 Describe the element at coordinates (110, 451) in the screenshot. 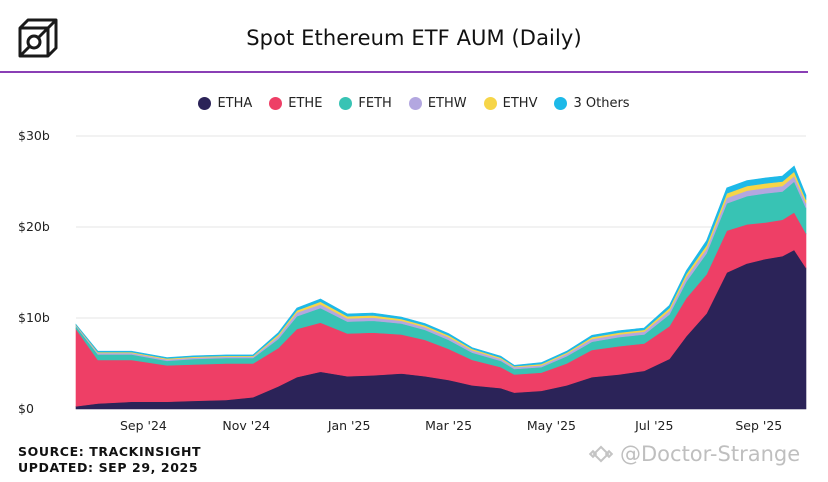

I see `source-label: SOURCE: TRACKINSIGHT` at that location.